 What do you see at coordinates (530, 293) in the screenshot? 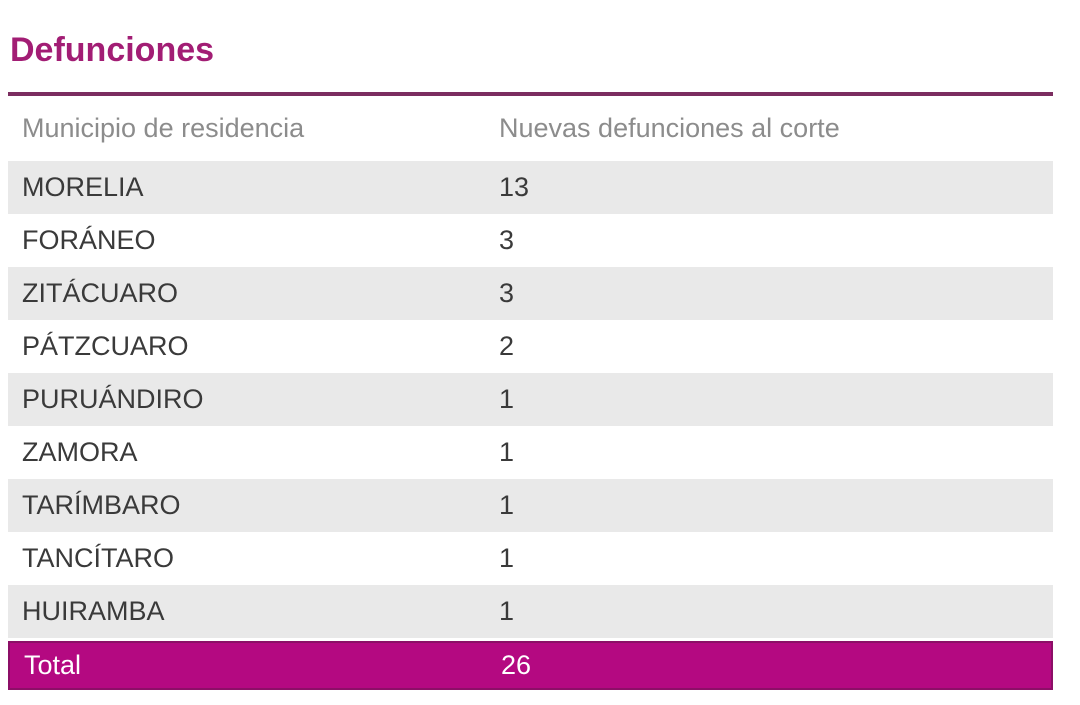
I see `table-row: ZITÁCUARO 3` at bounding box center [530, 293].